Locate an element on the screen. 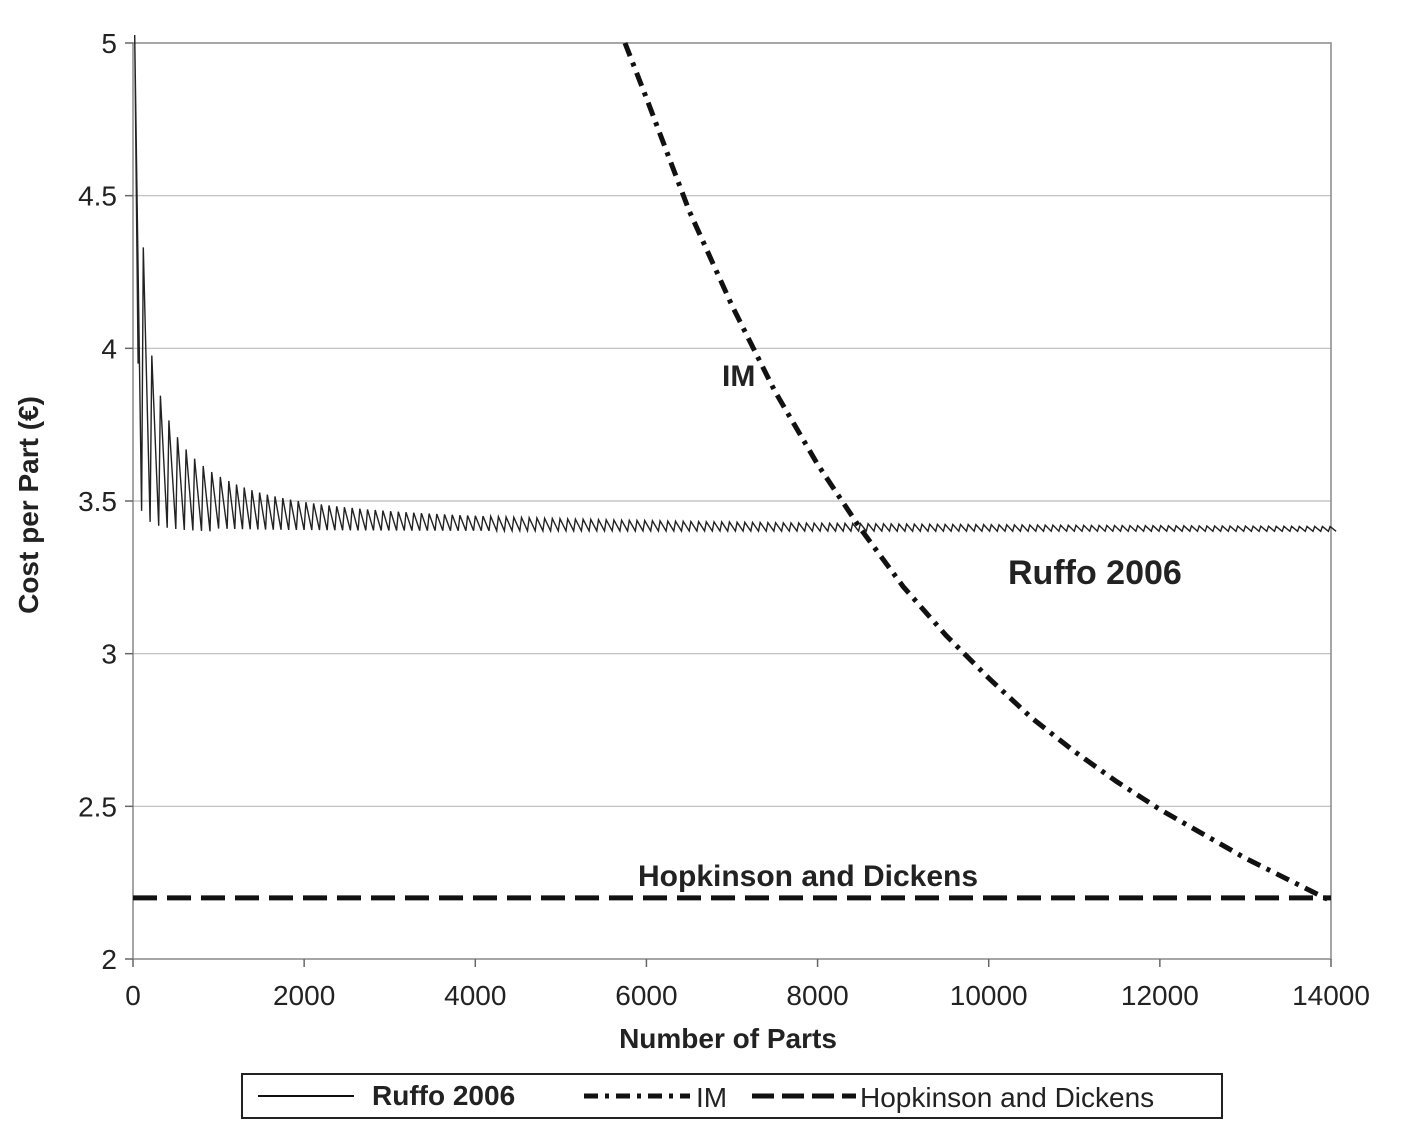 Image resolution: width=1406 pixels, height=1143 pixels. annotation-im: IM is located at coordinates (738, 376).